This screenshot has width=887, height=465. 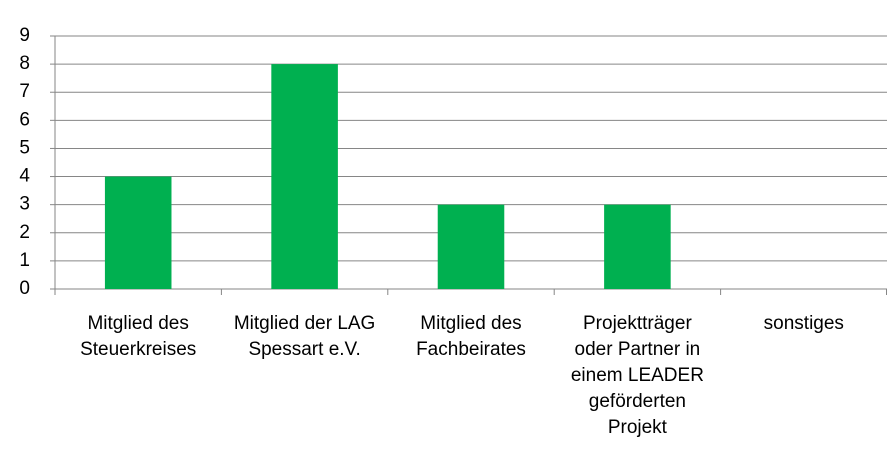 What do you see at coordinates (24, 176) in the screenshot?
I see `y-tick-label: 4` at bounding box center [24, 176].